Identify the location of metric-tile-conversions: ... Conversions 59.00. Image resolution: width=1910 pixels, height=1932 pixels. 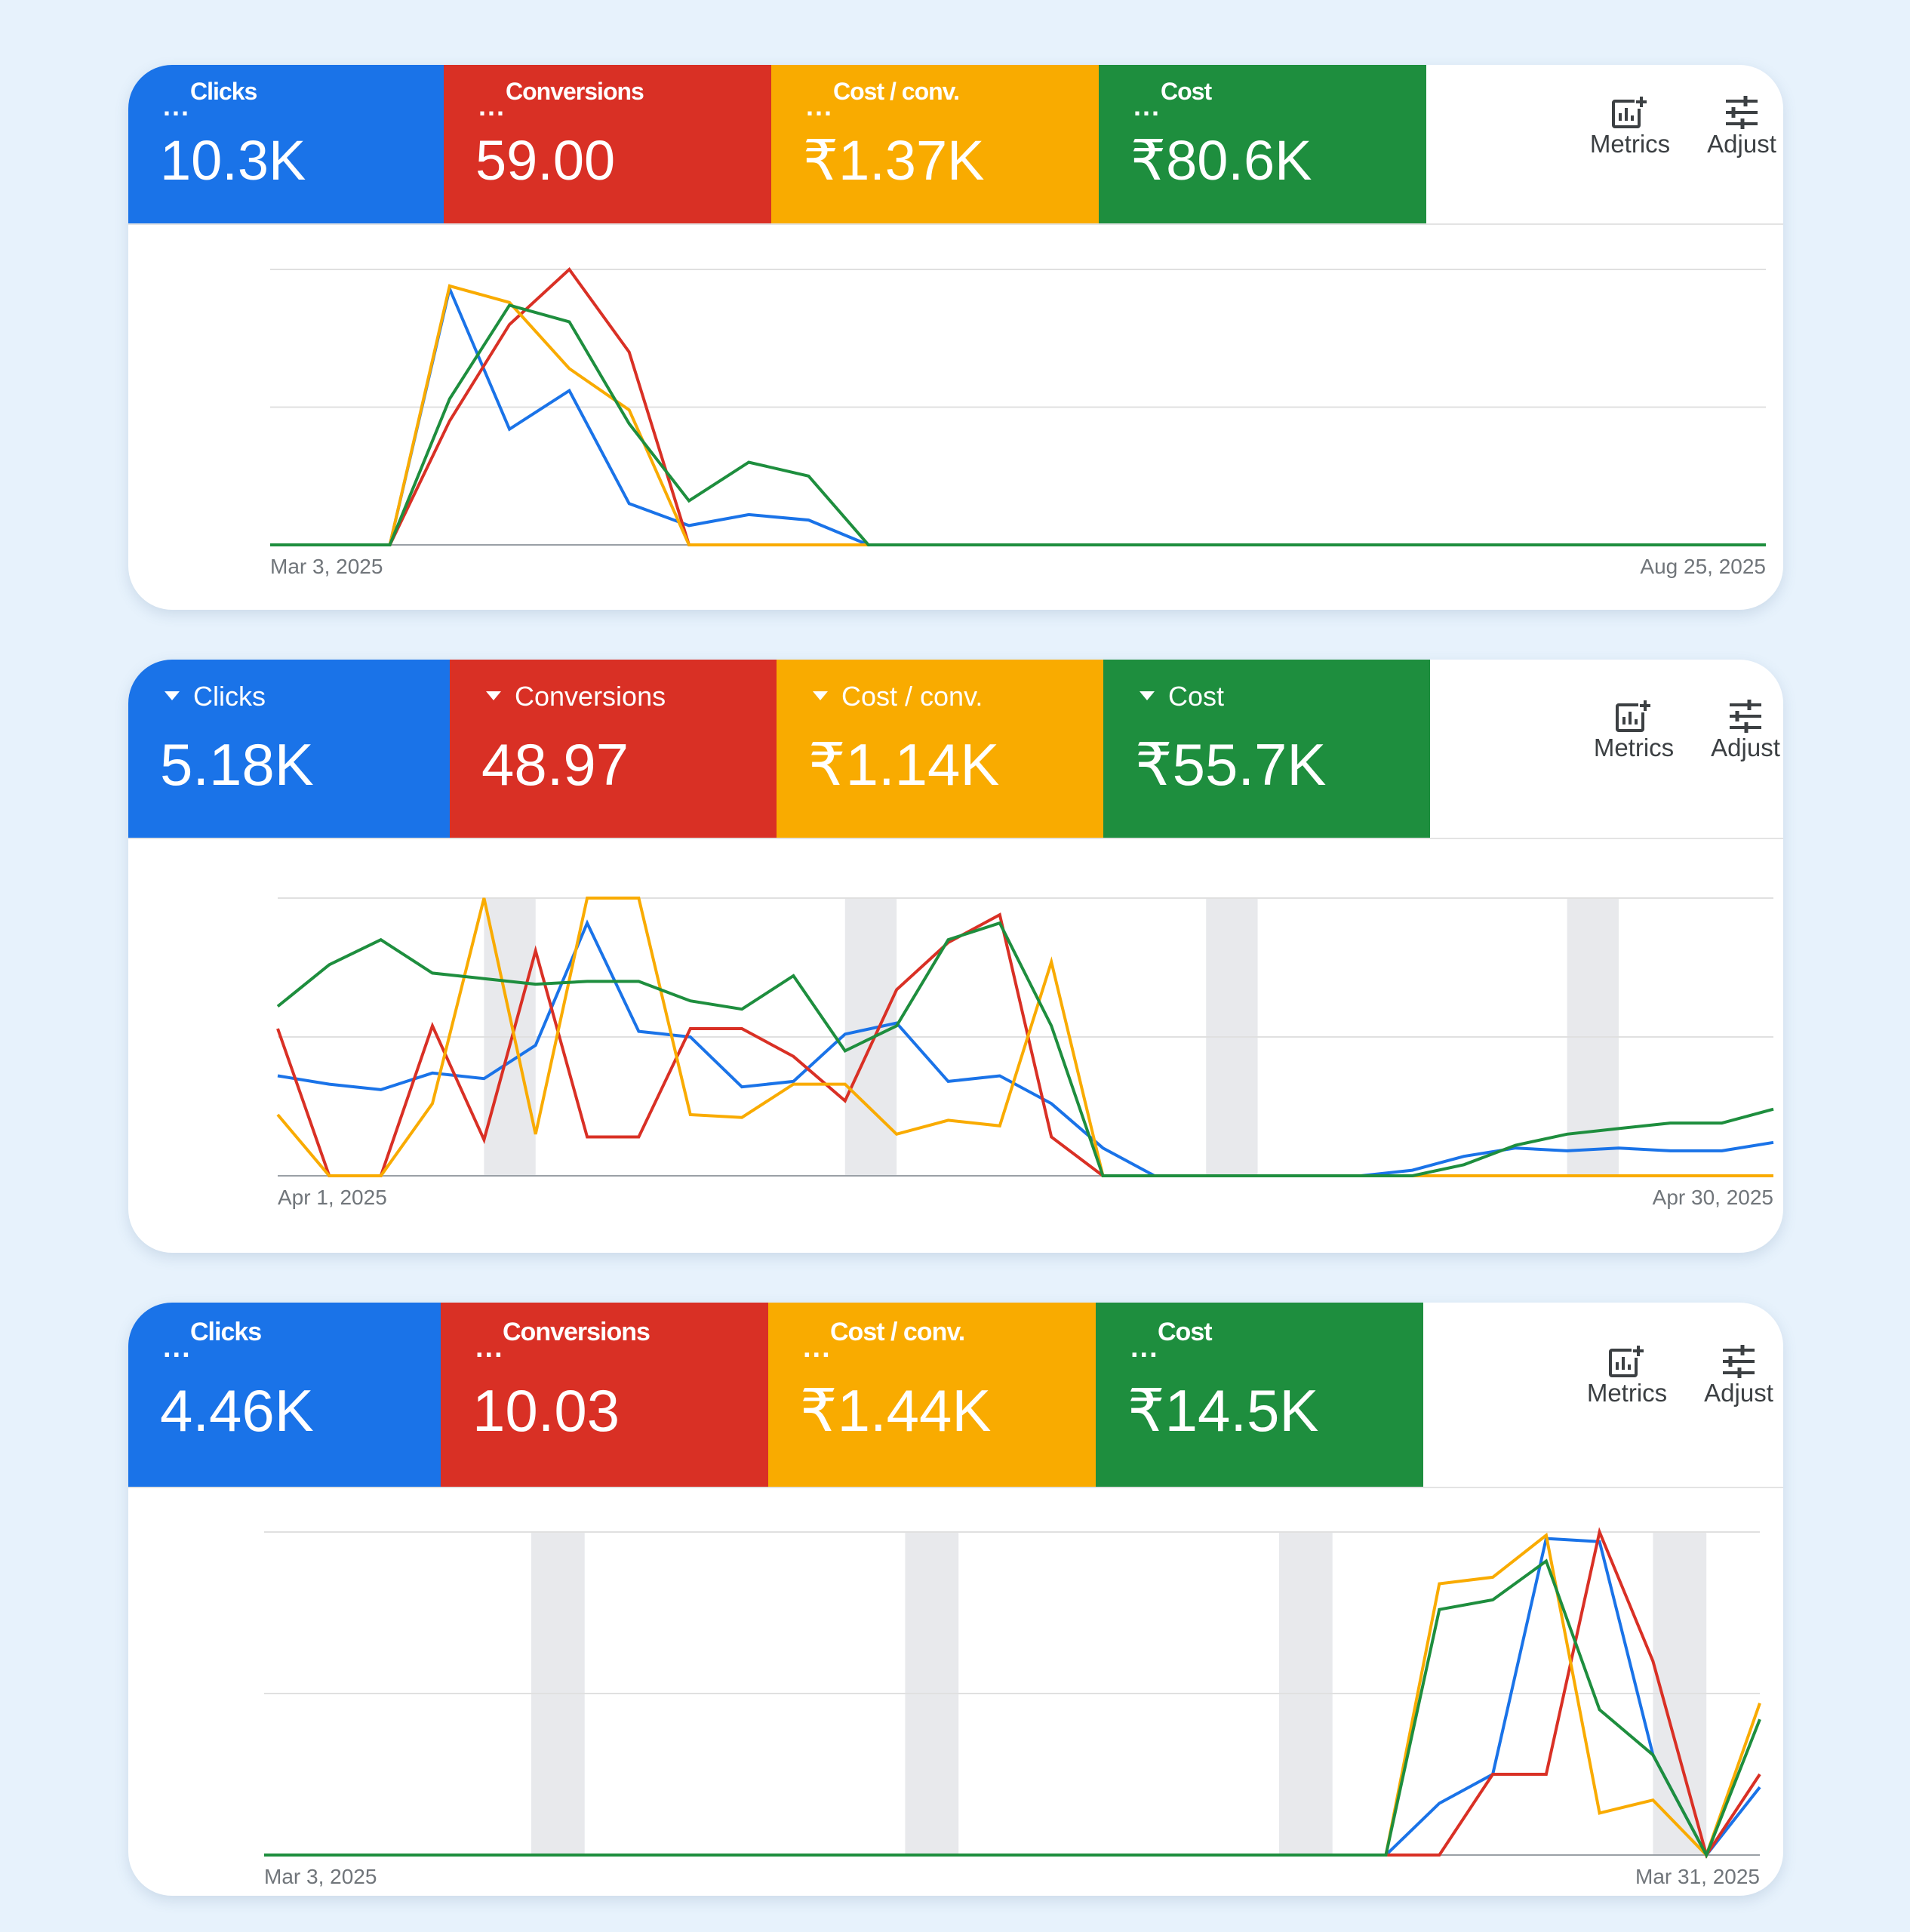
(607, 144).